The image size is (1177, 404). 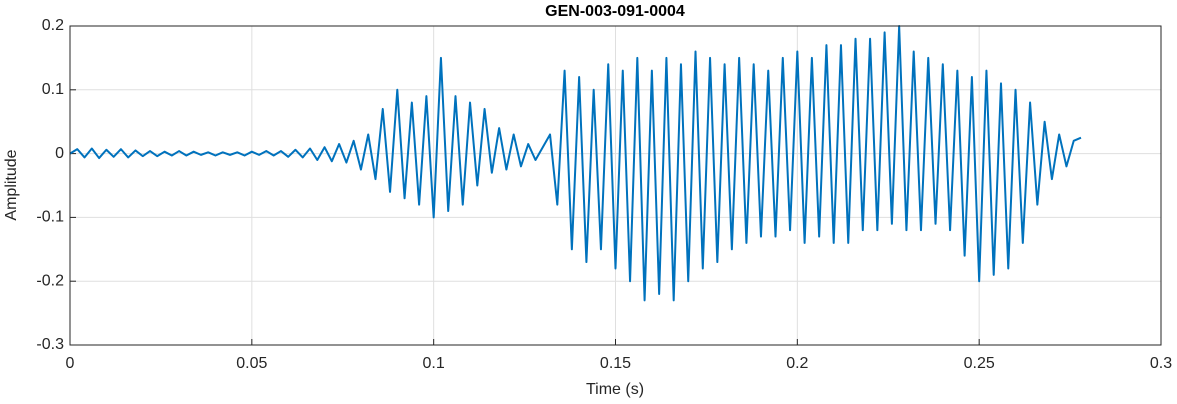 I want to click on x-tick-label: 0, so click(x=70, y=363).